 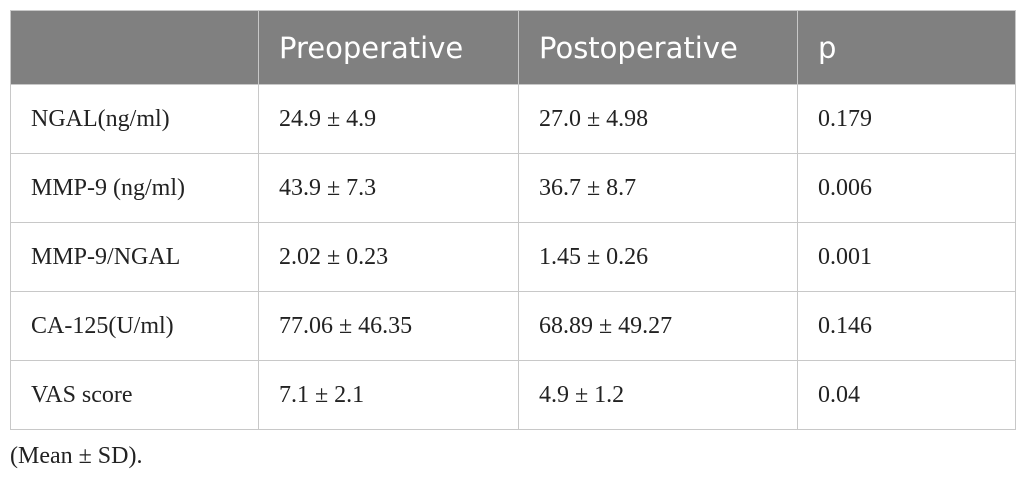 I want to click on header-cell: p, so click(x=906, y=47).